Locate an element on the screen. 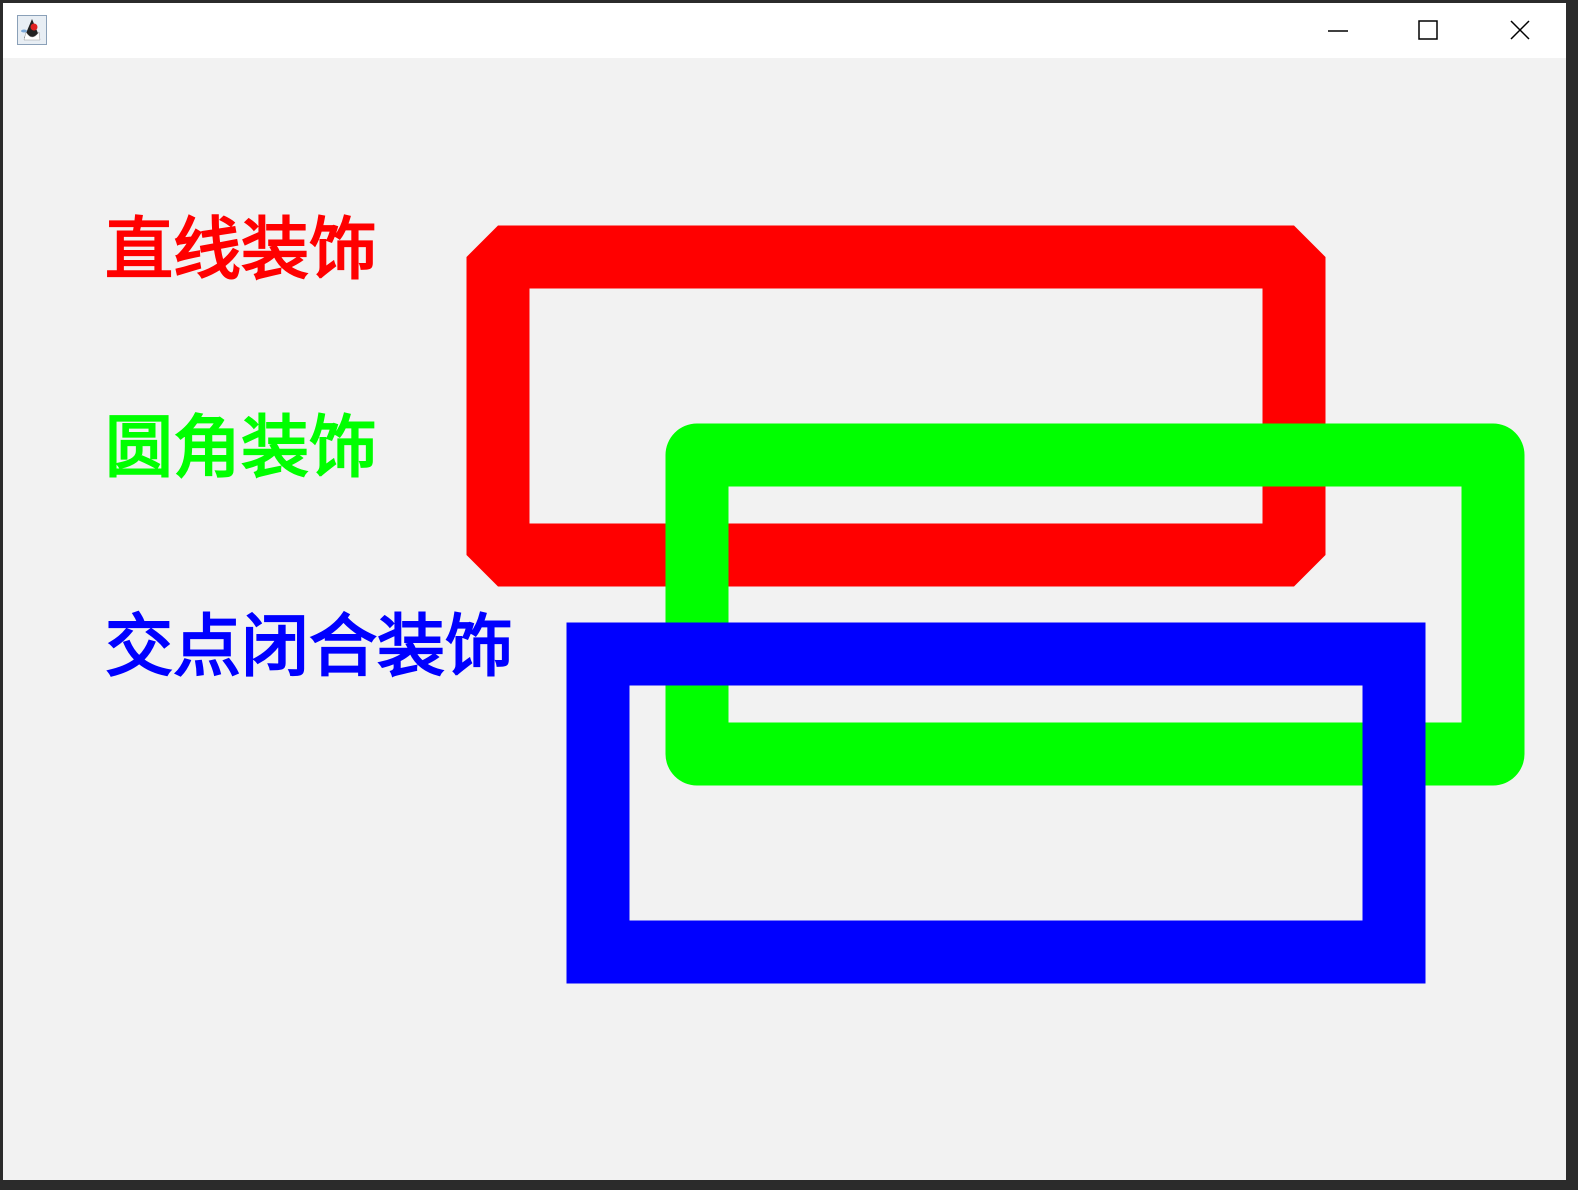  maximize-button is located at coordinates (1428, 30).